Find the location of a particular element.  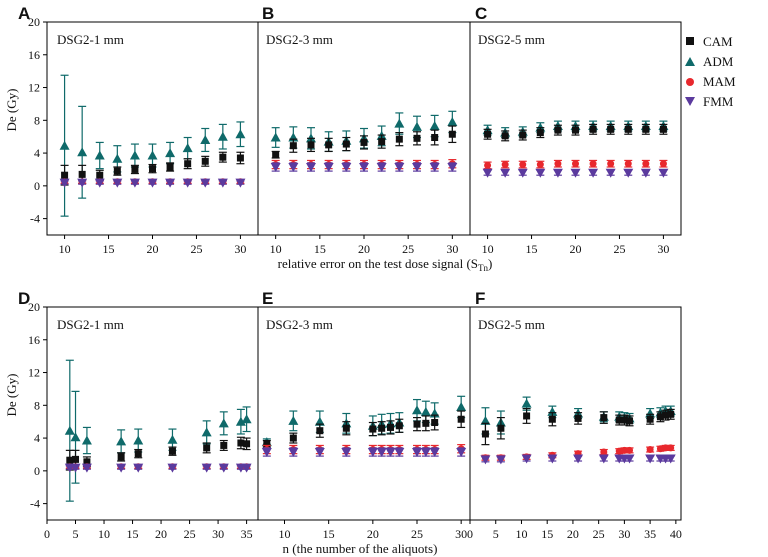

legend-label-adm: ADM is located at coordinates (718, 61).